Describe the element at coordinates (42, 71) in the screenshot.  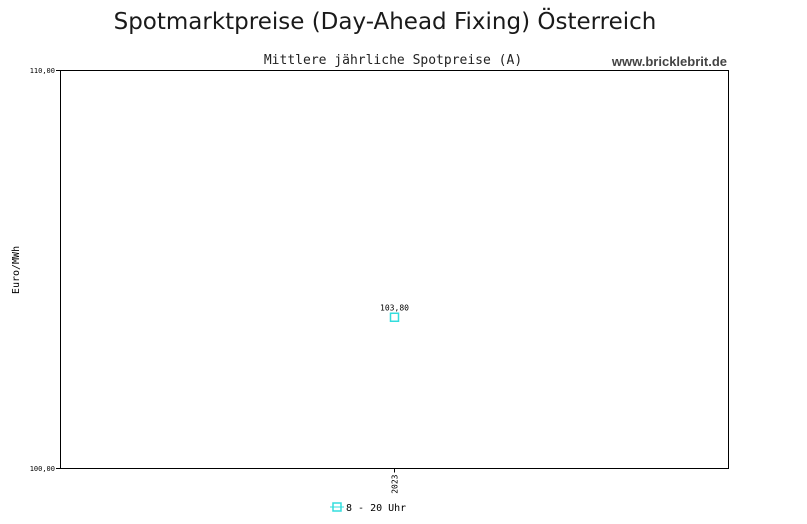
I see `y-tick-label-max: 110,00` at that location.